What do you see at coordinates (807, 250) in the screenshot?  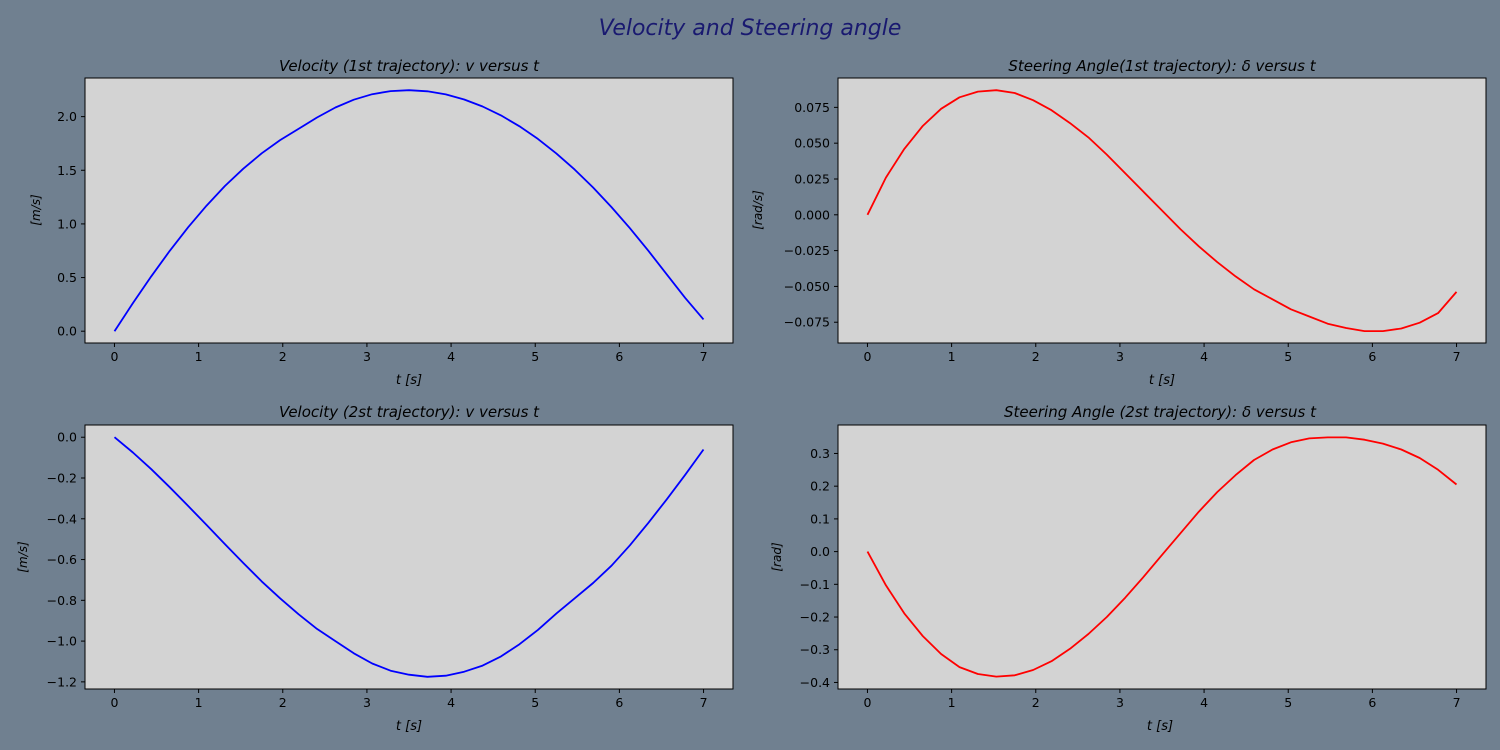 I see `y-tick-label: −0.025` at bounding box center [807, 250].